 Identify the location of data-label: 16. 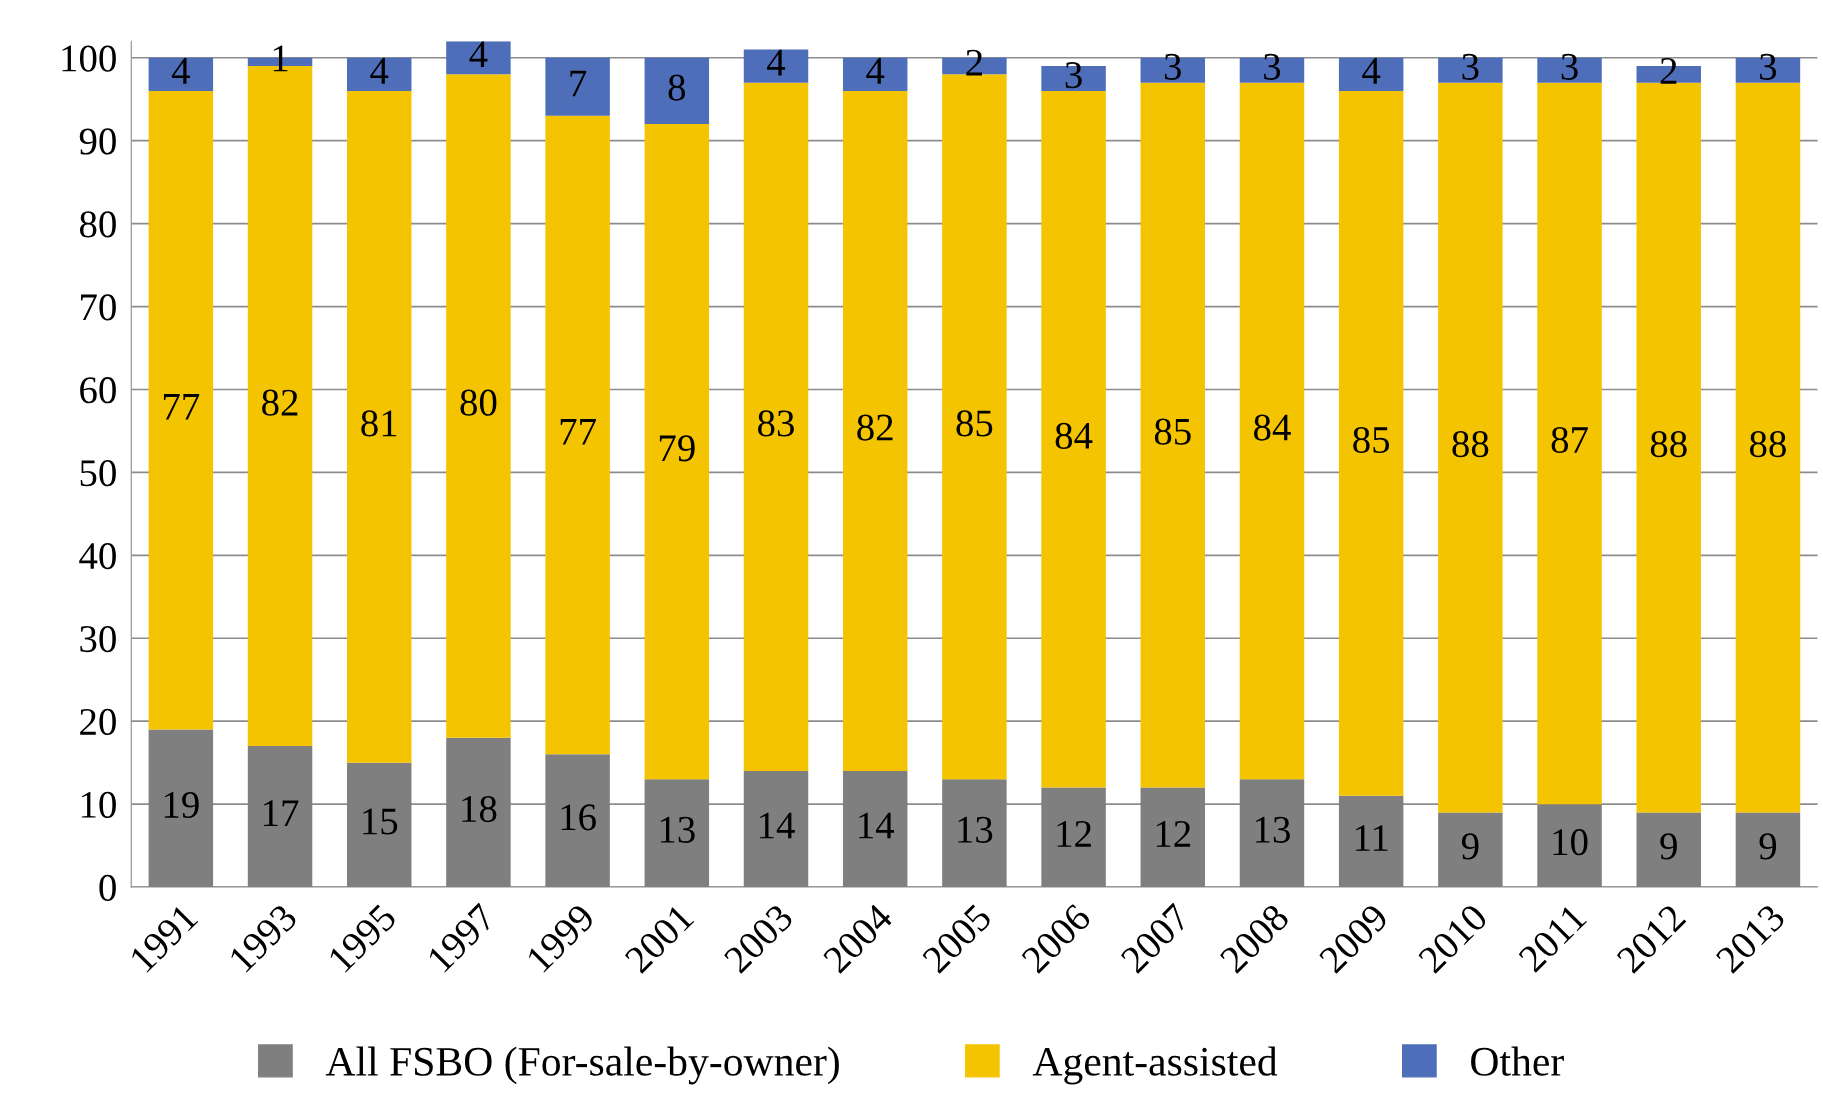
(578, 817).